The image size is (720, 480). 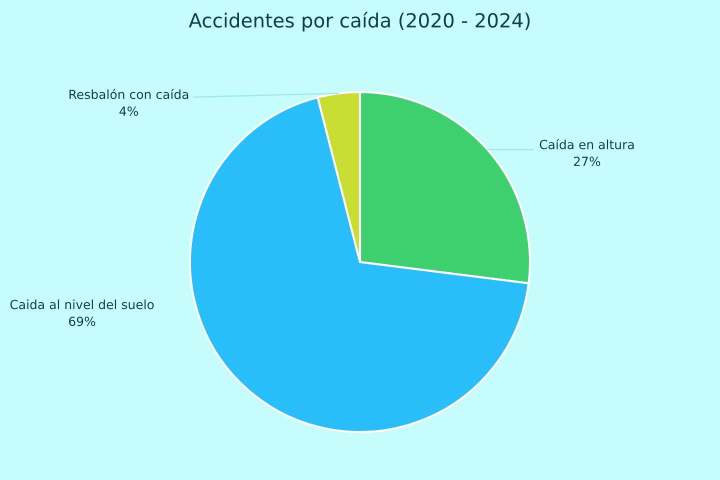 I want to click on slice-label: Resbalón con caída, so click(x=129, y=94).